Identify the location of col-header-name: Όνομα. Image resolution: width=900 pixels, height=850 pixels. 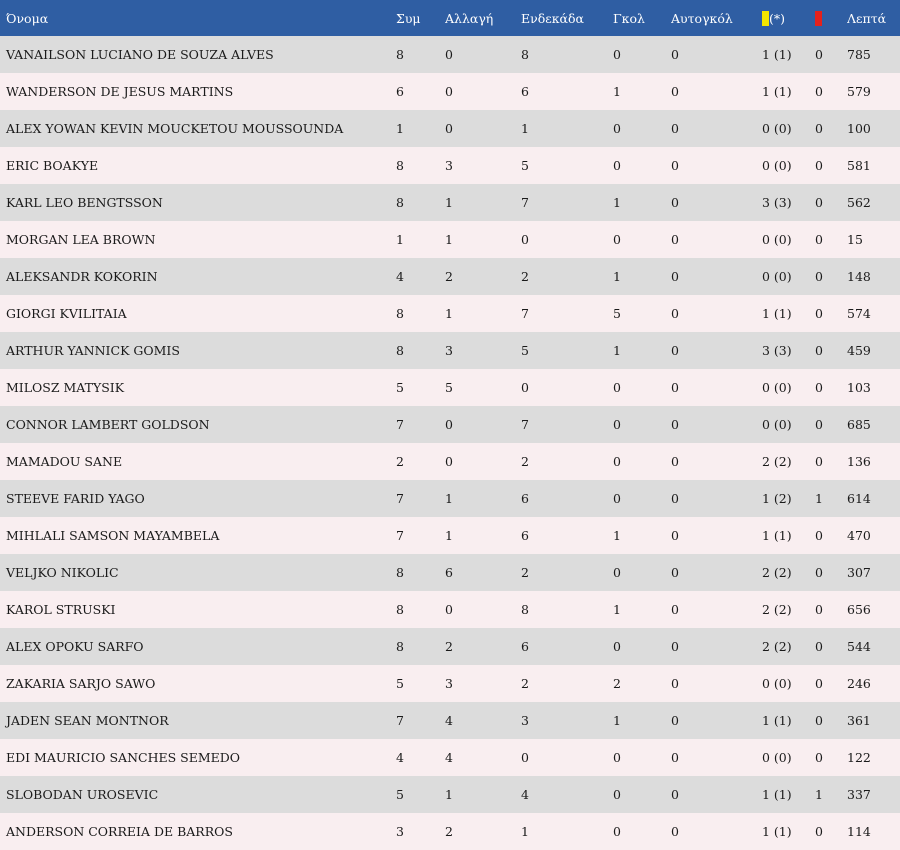
(27, 18).